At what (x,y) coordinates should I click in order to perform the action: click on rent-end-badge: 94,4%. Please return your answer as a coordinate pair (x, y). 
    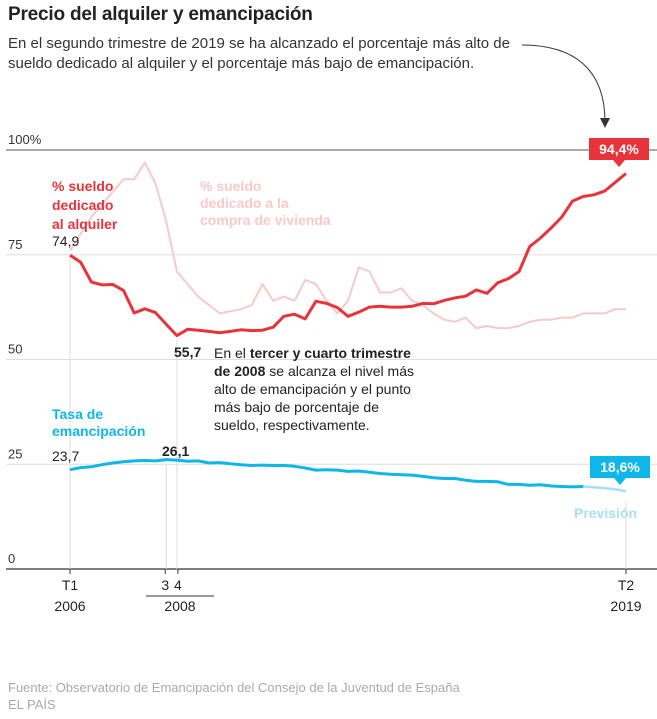
    Looking at the image, I should click on (619, 152).